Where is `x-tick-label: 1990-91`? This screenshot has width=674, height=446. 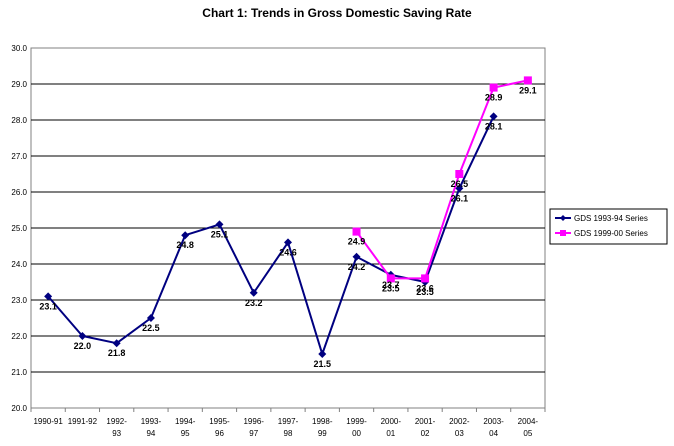
x-tick-label: 1990-91 is located at coordinates (48, 421).